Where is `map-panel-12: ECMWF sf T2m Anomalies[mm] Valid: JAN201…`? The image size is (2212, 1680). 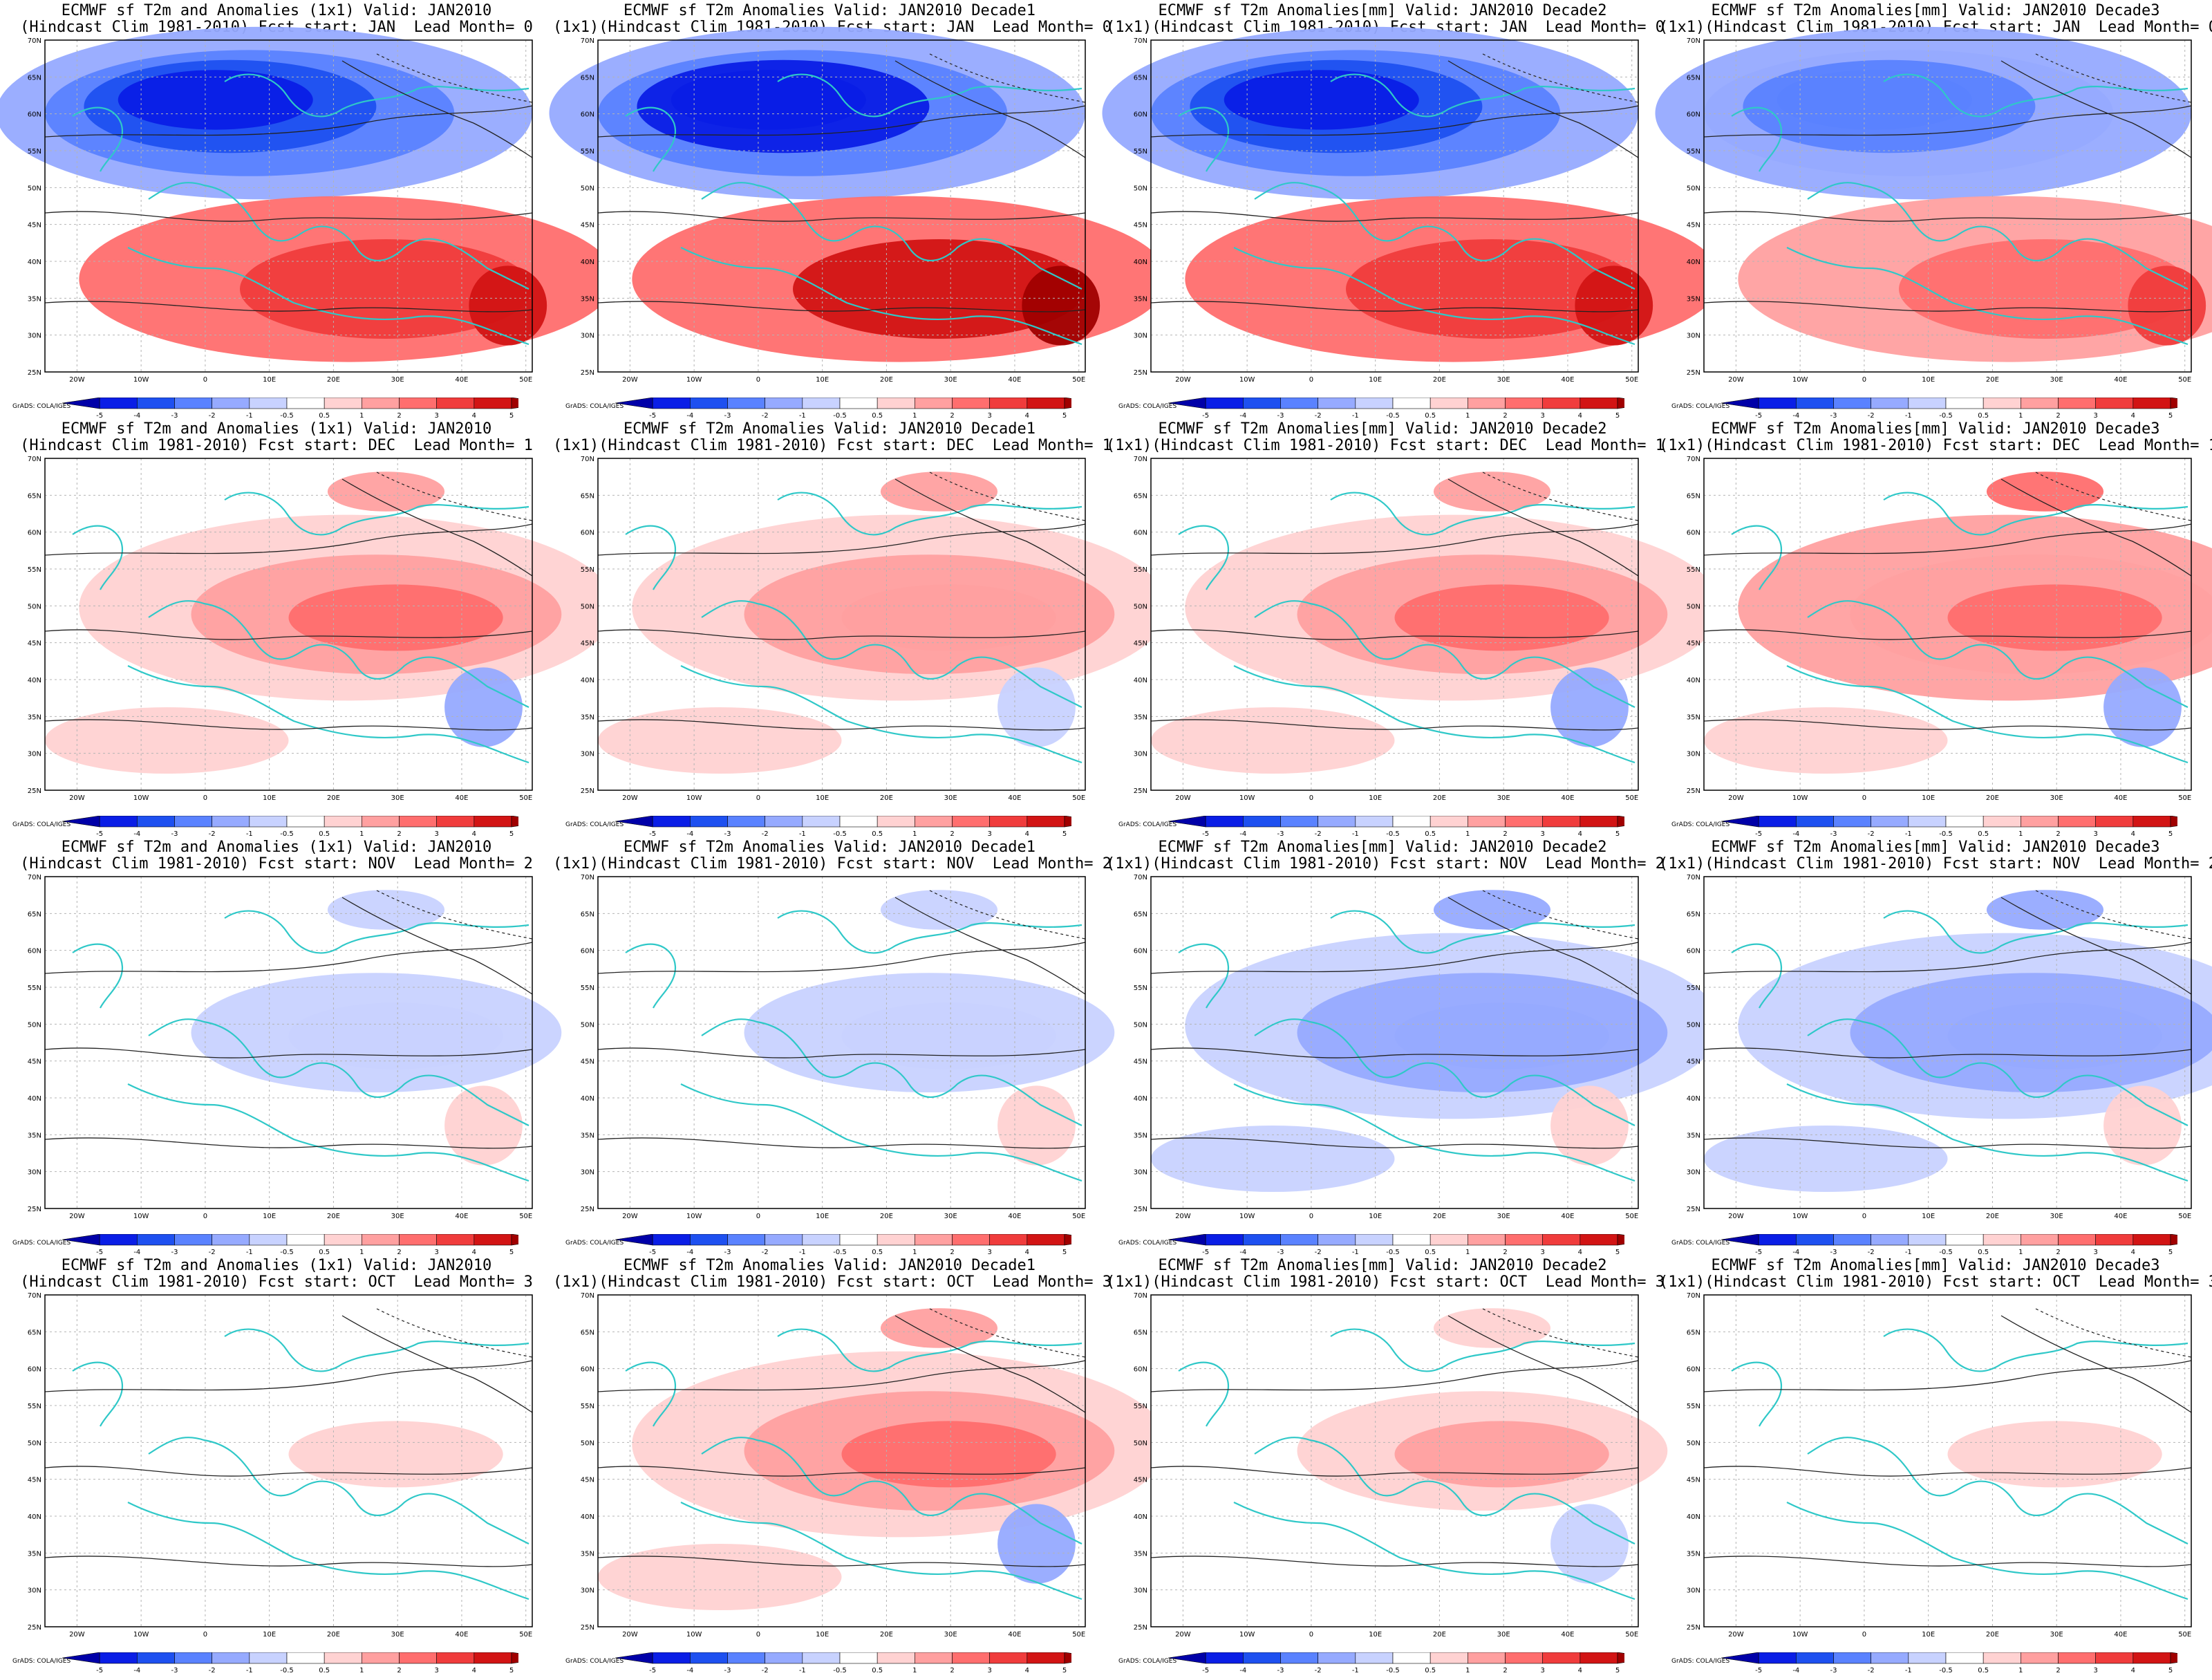
map-panel-12: ECMWF sf T2m Anomalies[mm] Valid: JAN201… is located at coordinates (1935, 1046).